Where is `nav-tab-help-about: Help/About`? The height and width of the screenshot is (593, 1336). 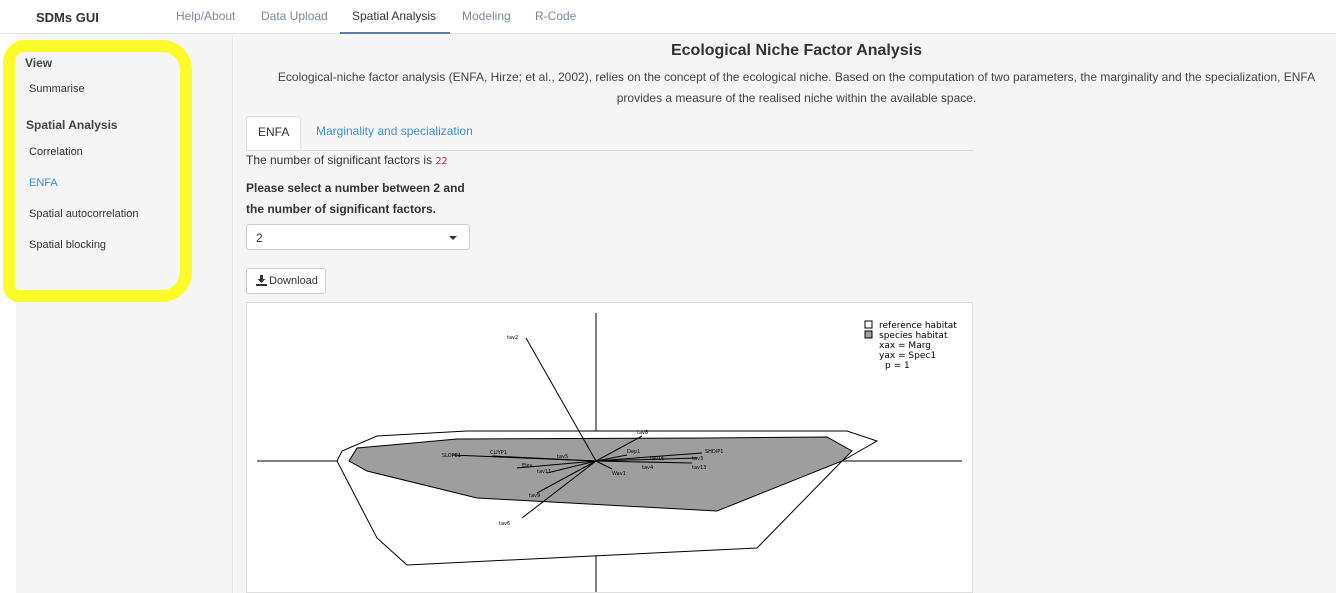 nav-tab-help-about: Help/About is located at coordinates (206, 16).